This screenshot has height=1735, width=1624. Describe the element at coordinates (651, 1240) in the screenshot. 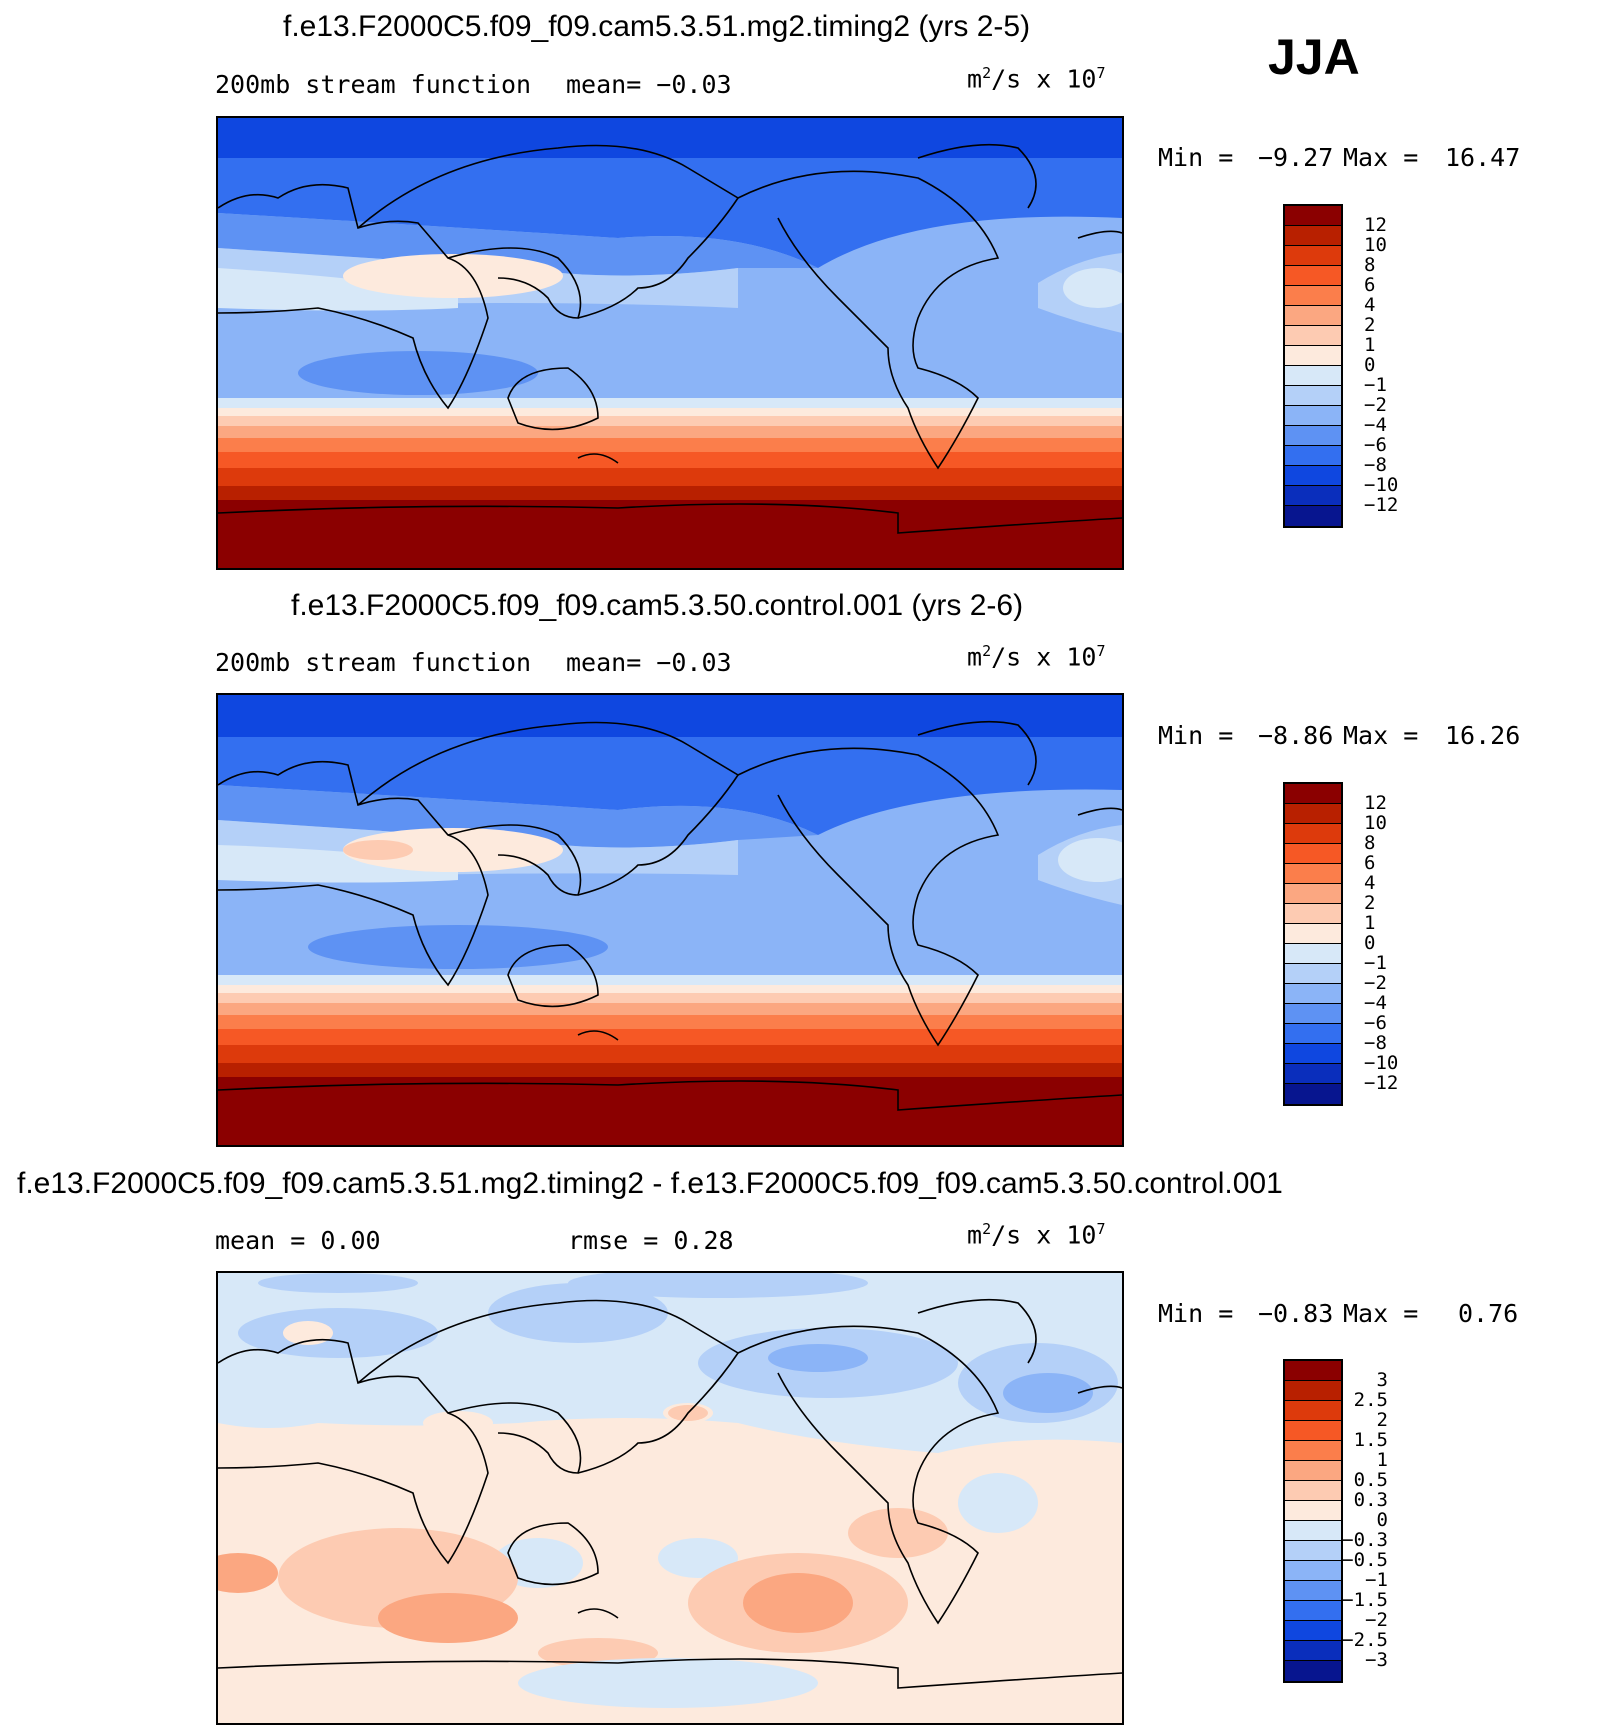

I see `panel3-rmse: rmse = 0.28` at that location.